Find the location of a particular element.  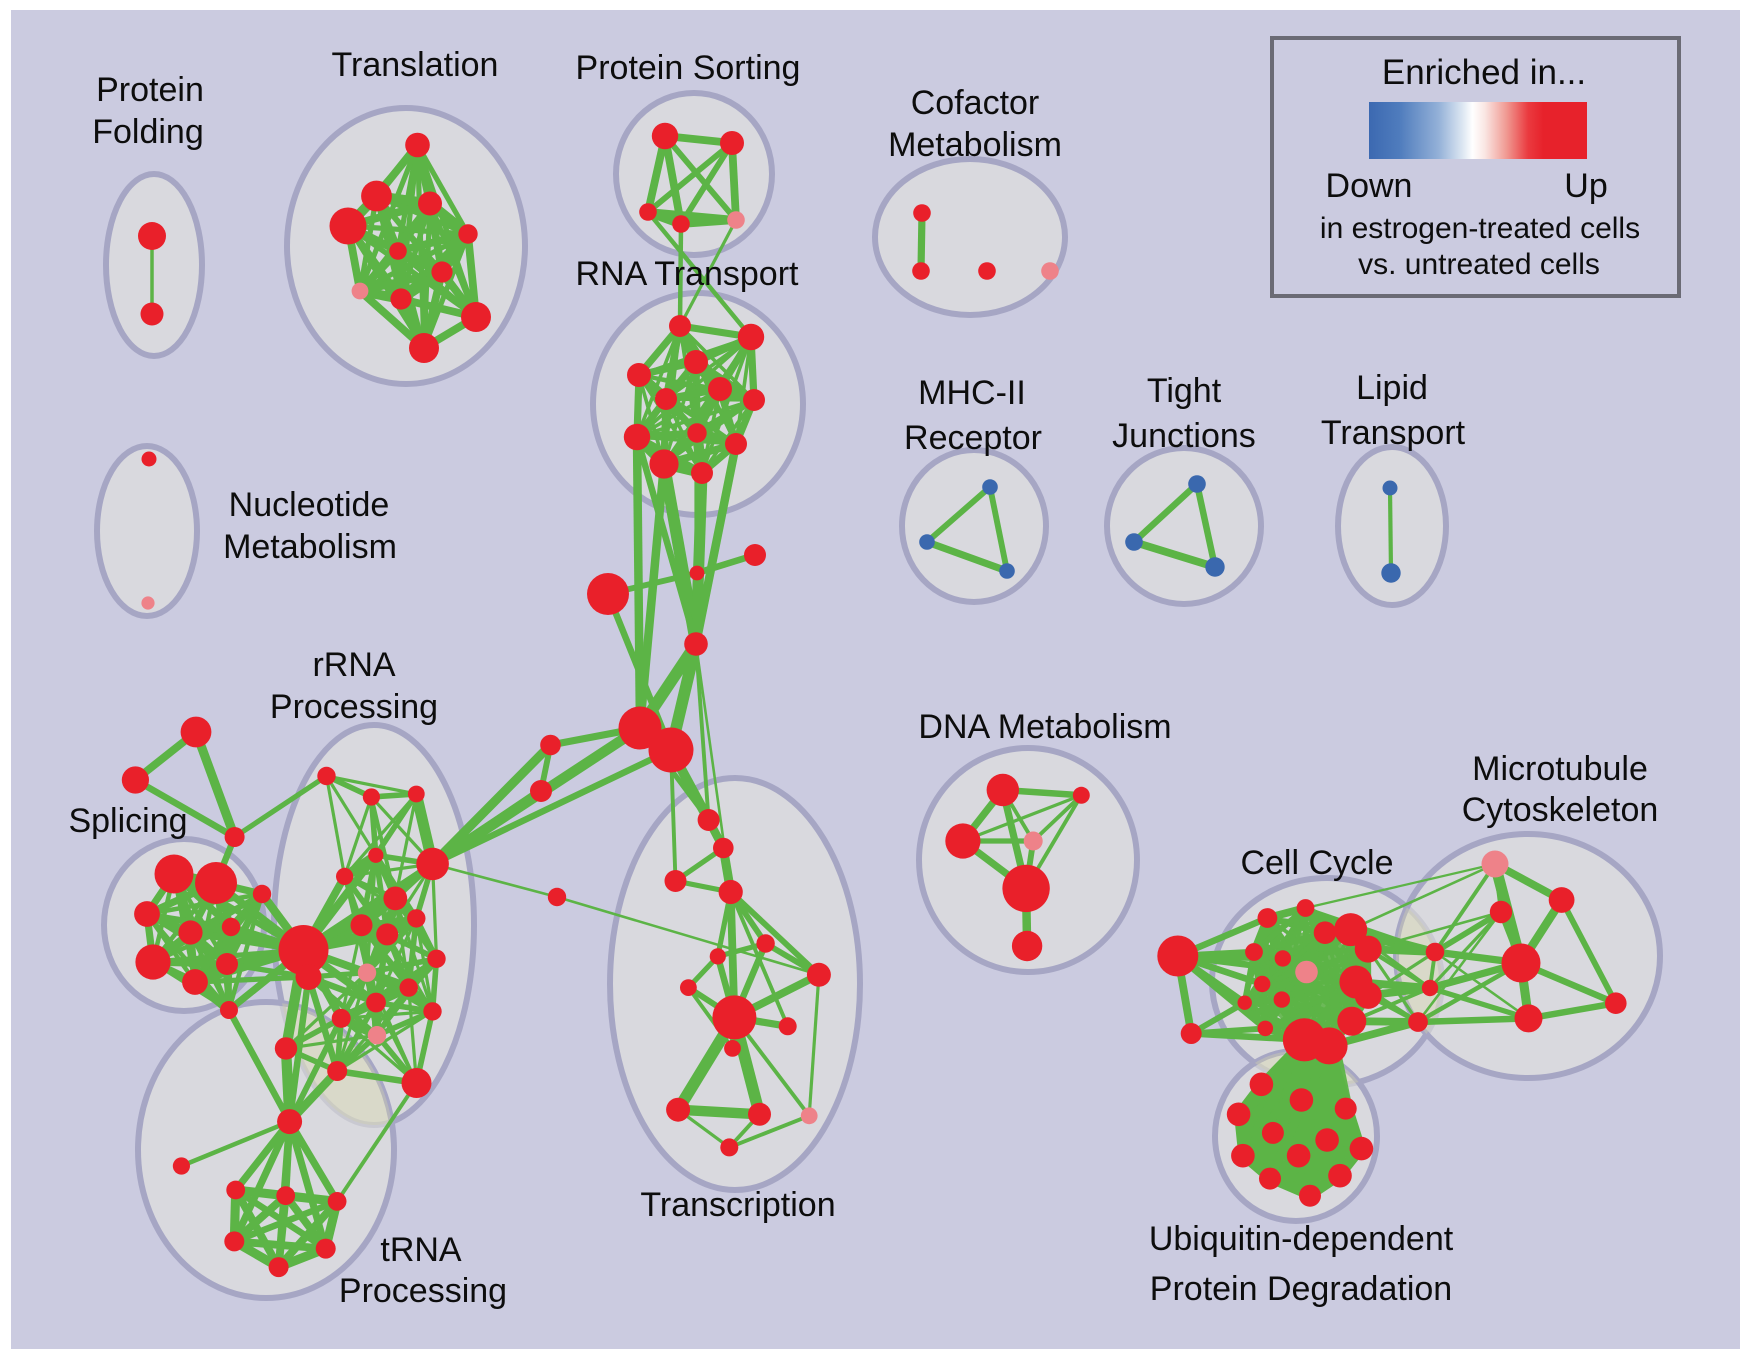

svg-text: Transport is located at coordinates (1393, 433).